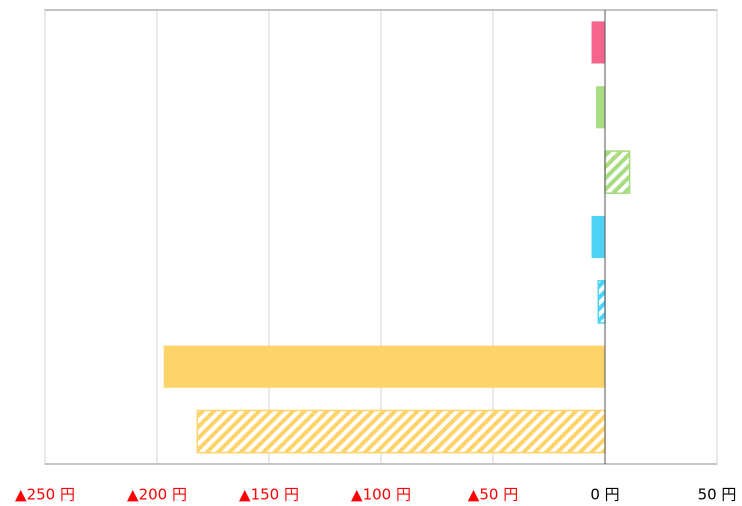  What do you see at coordinates (493, 495) in the screenshot?
I see `x-tick-label: ▲50 円` at bounding box center [493, 495].